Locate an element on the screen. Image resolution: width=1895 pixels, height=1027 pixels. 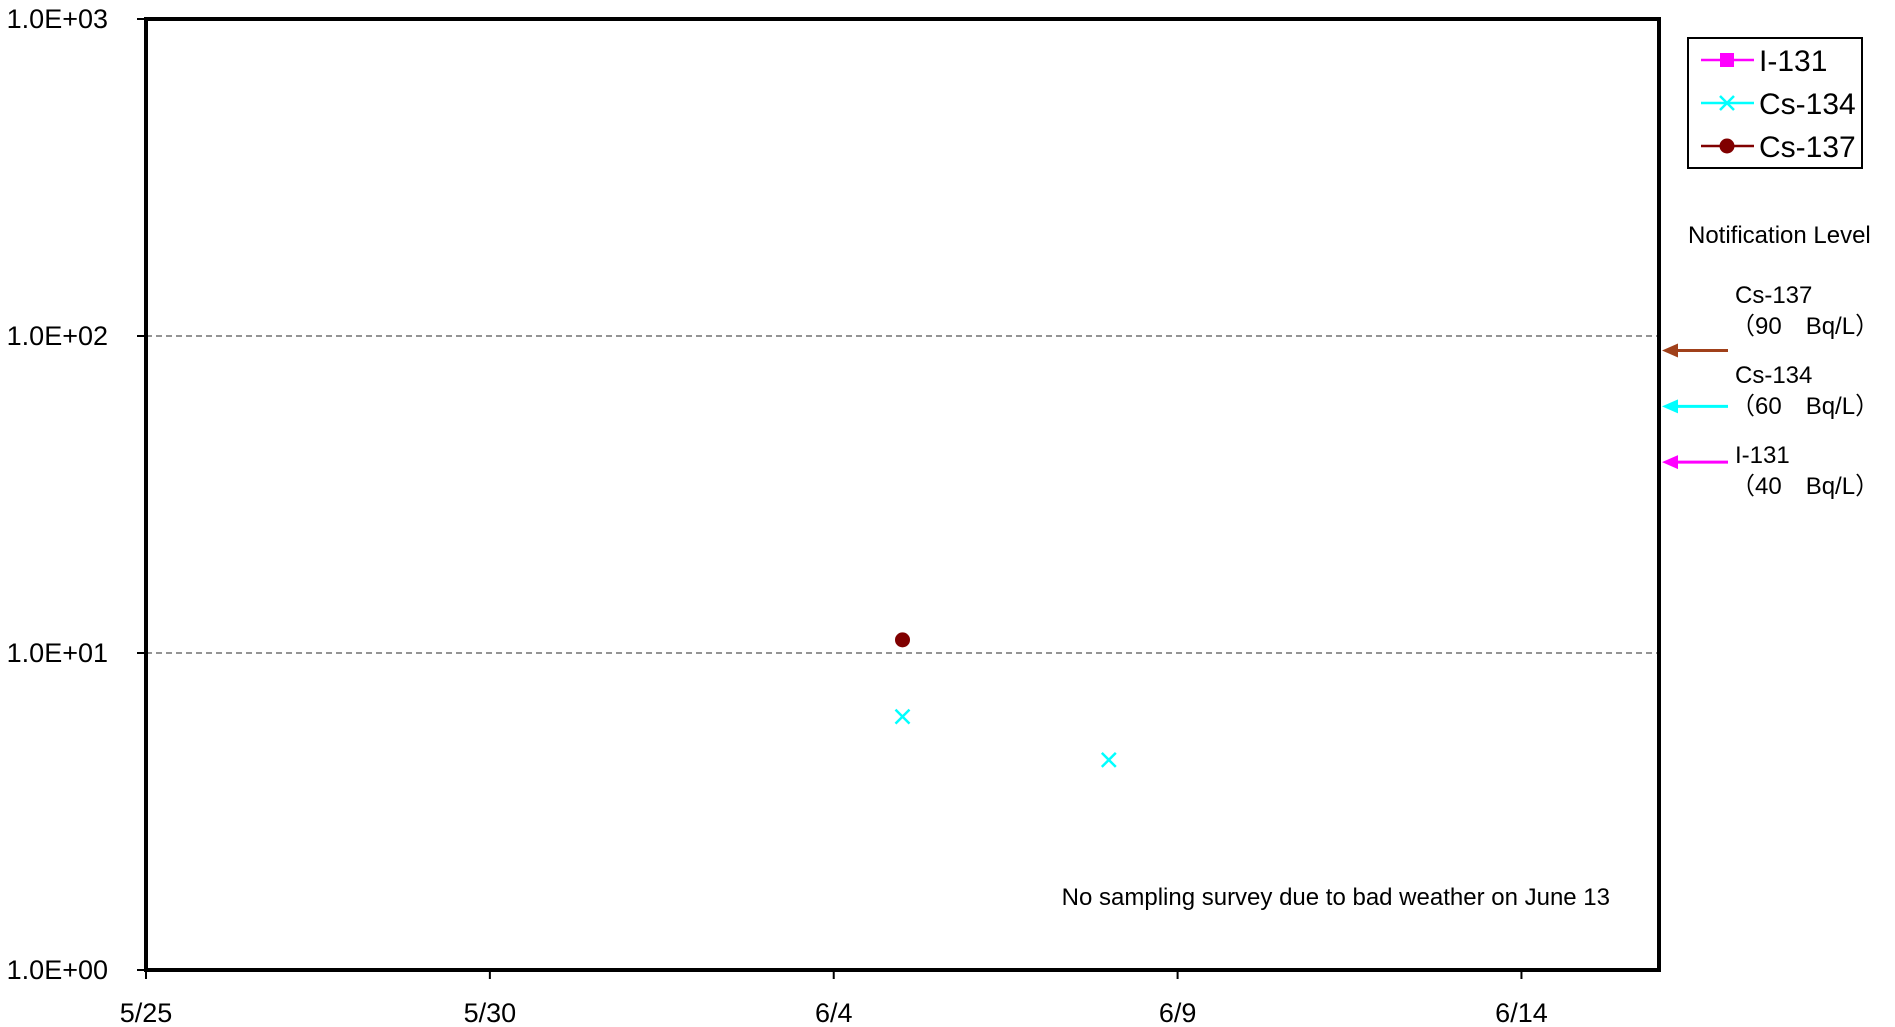
notification-name-cs137: Cs-137 is located at coordinates (1773, 295).